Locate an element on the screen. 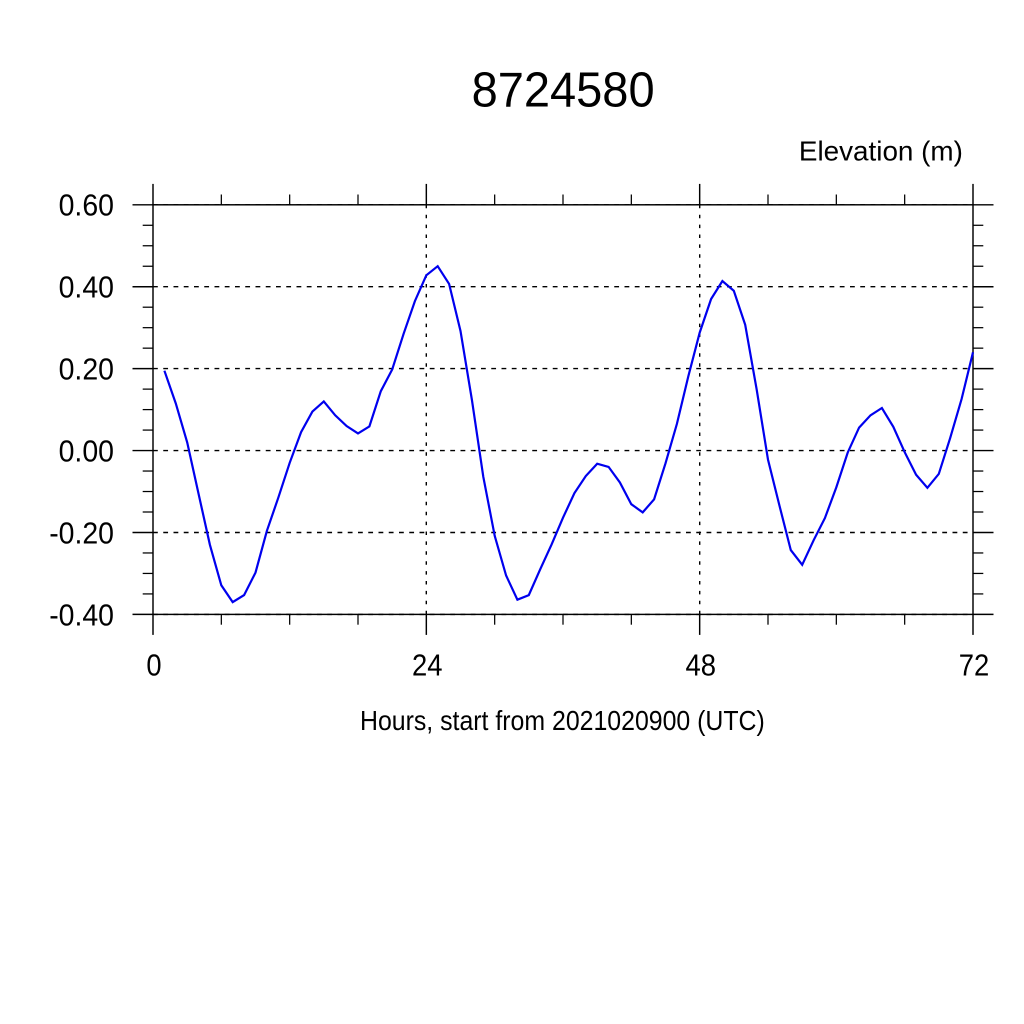 The width and height of the screenshot is (1024, 1024). svg-text: 0 is located at coordinates (153, 666).